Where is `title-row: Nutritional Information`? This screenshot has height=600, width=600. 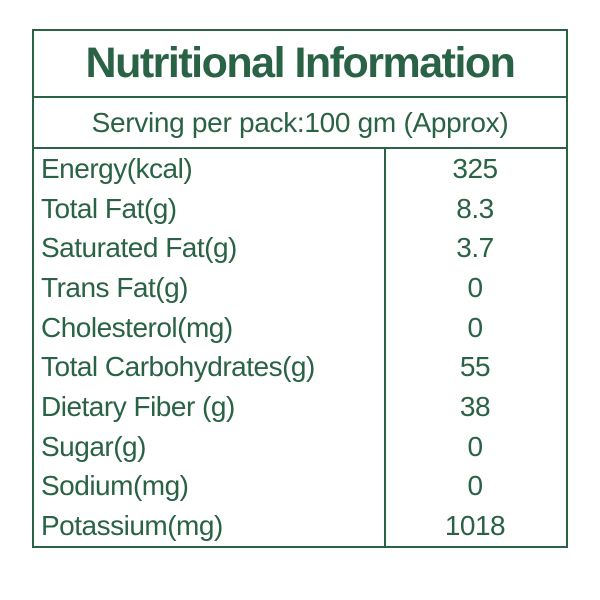 title-row: Nutritional Information is located at coordinates (300, 64).